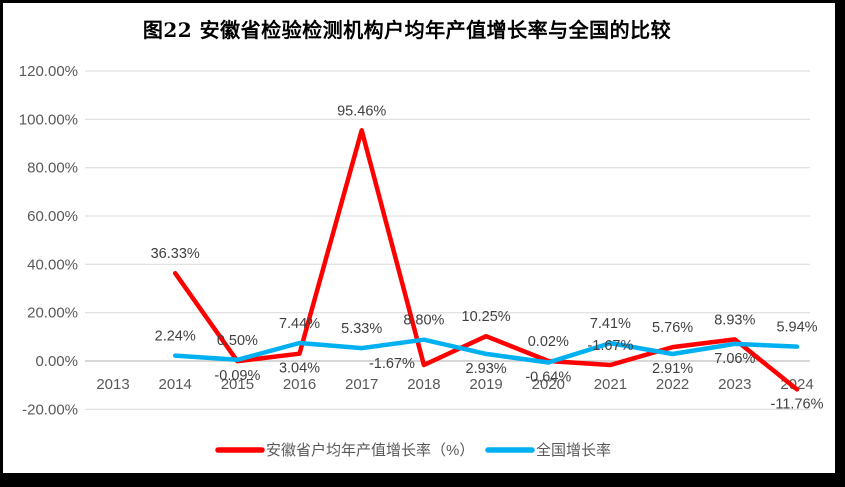 The image size is (845, 487). I want to click on data-label-national: 7.41%, so click(610, 324).